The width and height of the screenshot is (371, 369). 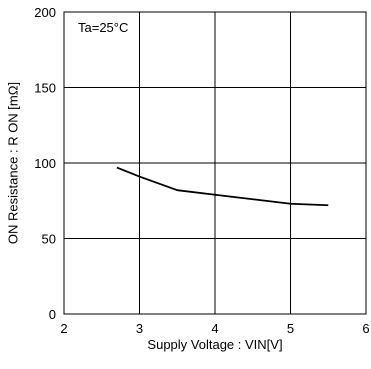 What do you see at coordinates (103, 27) in the screenshot?
I see `temperature-annotation: Ta=25°C` at bounding box center [103, 27].